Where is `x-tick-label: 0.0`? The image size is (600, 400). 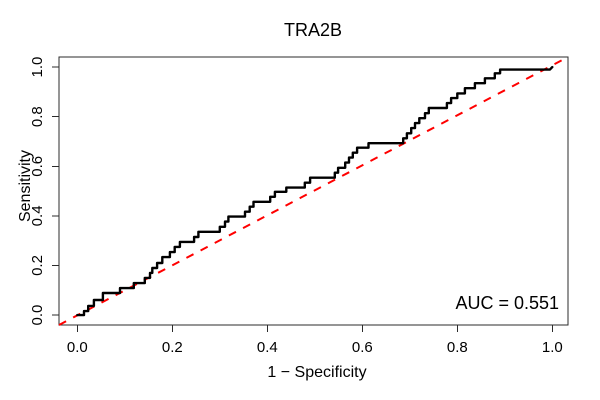 x-tick-label: 0.0 is located at coordinates (77, 347).